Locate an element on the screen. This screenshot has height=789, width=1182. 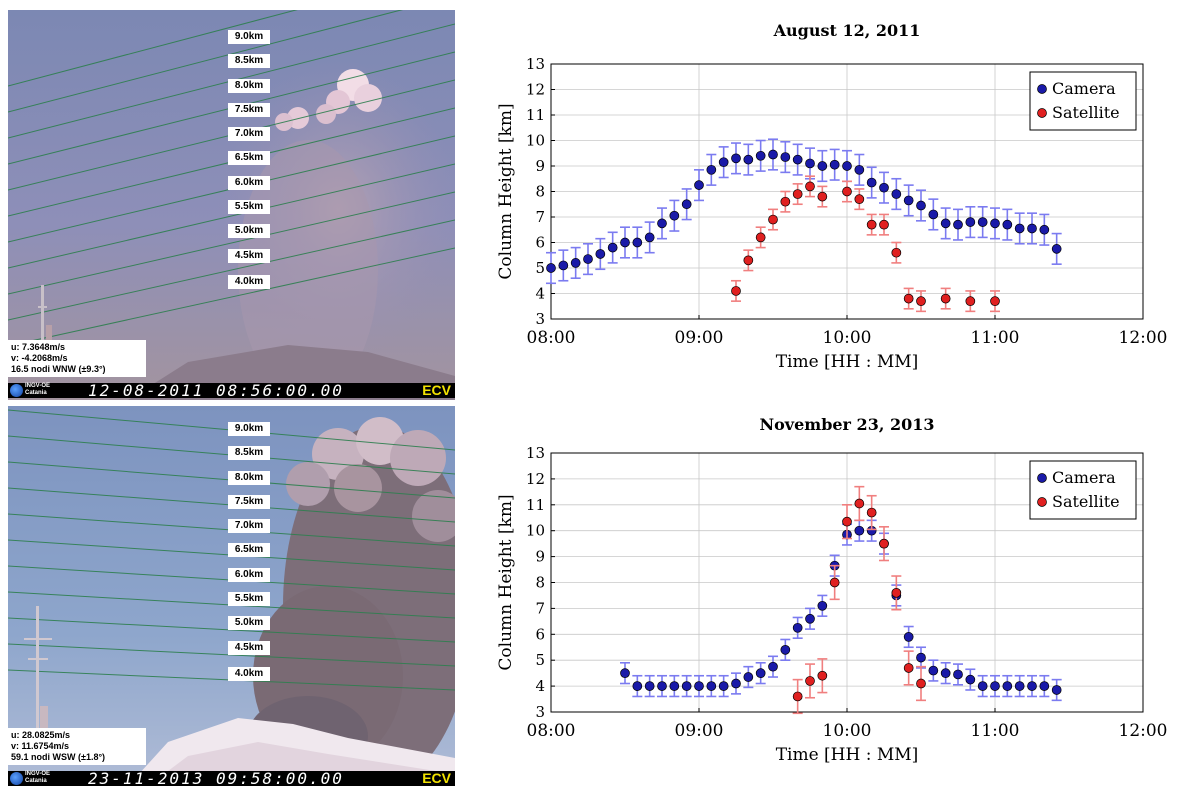
altitude-label: 7.5km is located at coordinates (249, 110).